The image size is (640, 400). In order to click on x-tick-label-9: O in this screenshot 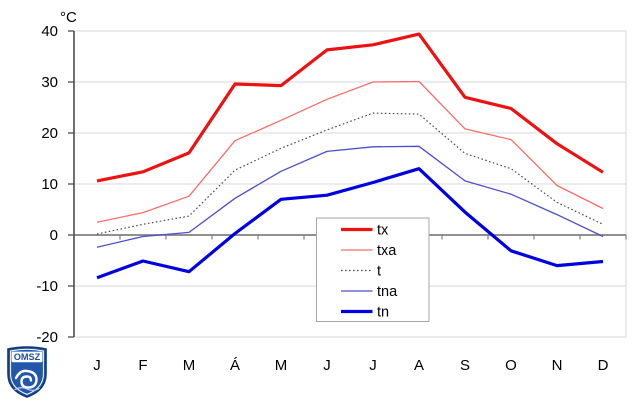, I will do `click(511, 365)`.